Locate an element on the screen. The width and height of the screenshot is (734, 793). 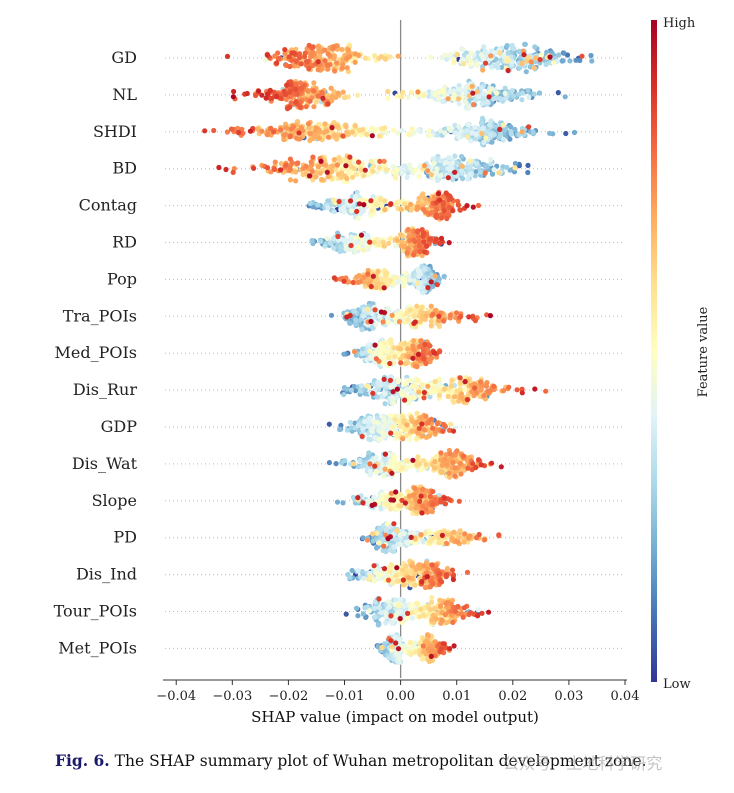
feature-row-GD: GD is located at coordinates (368, 58).